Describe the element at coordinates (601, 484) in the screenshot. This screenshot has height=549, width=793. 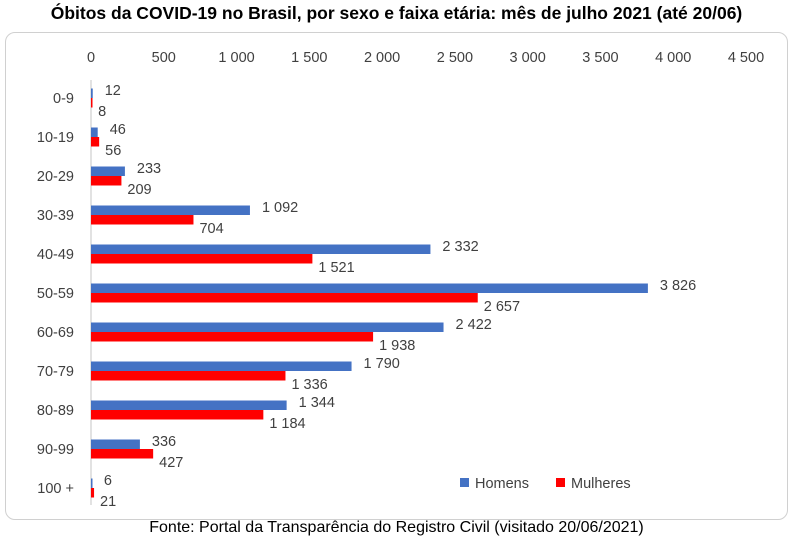
I see `legend-label-mulheres: Mulheres` at that location.